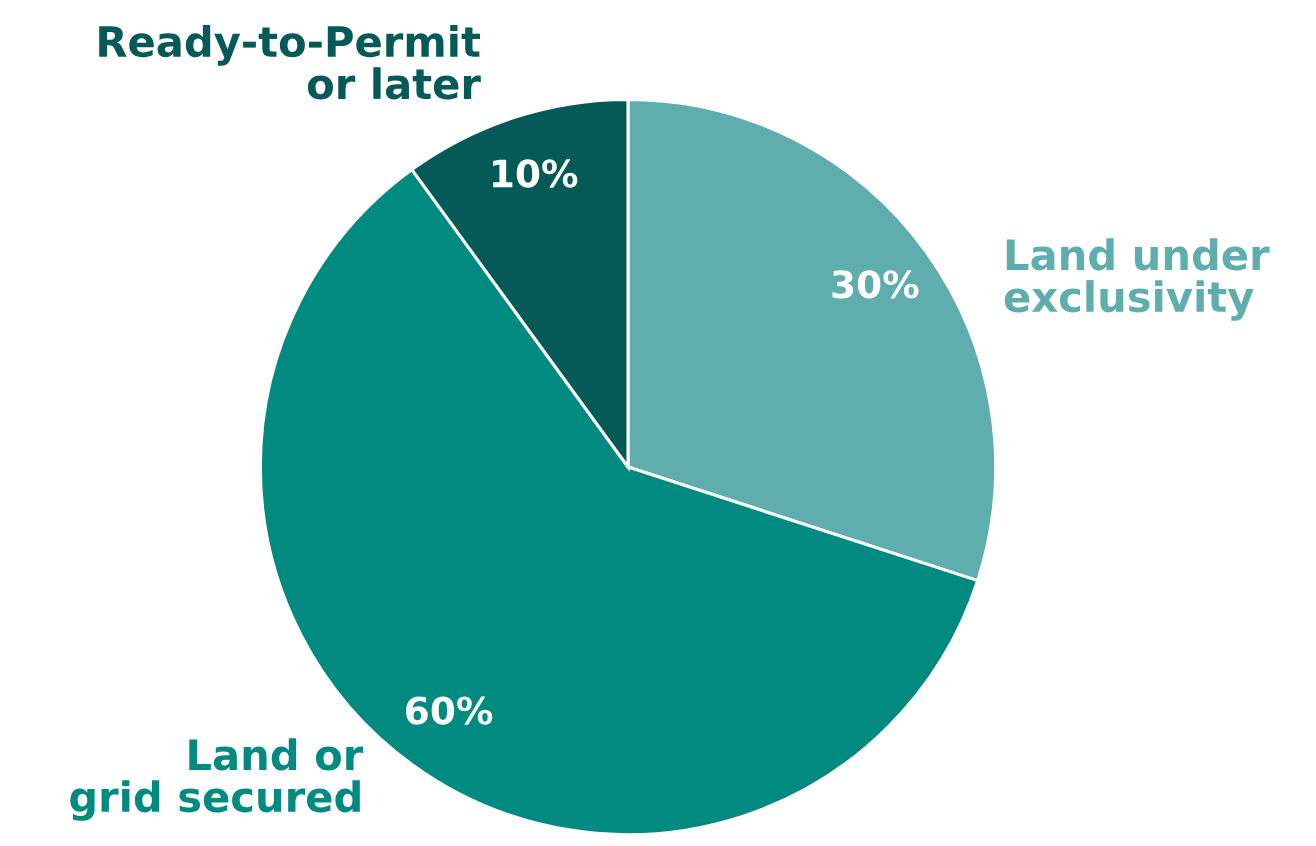  Describe the element at coordinates (875, 284) in the screenshot. I see `data-label: 30%` at that location.